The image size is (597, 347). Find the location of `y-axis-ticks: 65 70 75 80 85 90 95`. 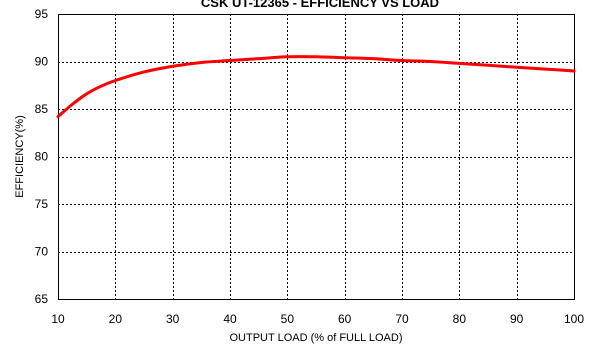

y-axis-ticks: 65 70 75 80 85 90 95 is located at coordinates (42, 156).